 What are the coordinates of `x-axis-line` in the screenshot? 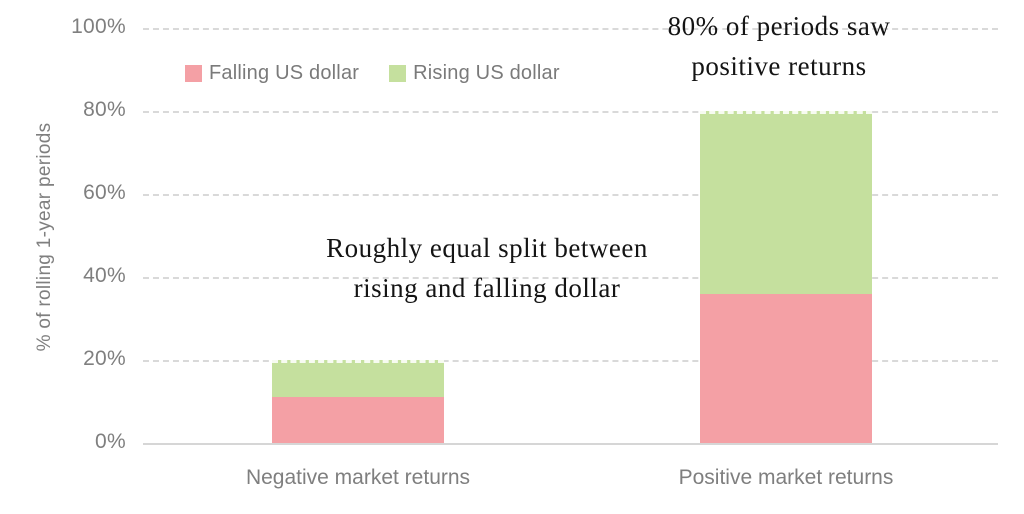 It's located at (570, 444).